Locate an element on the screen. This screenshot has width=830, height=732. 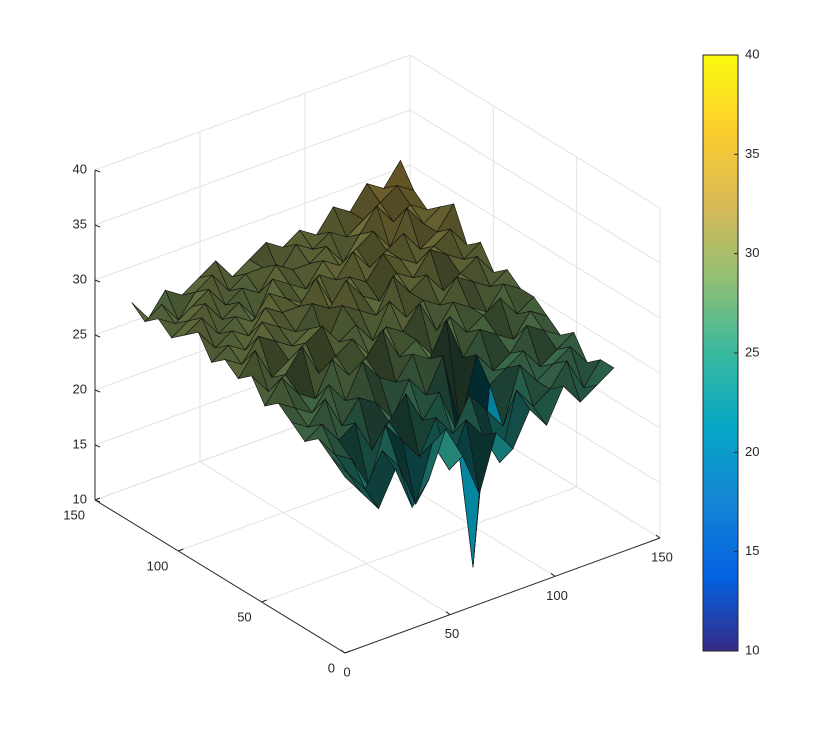
y-tick-label: 150 is located at coordinates (74, 514).